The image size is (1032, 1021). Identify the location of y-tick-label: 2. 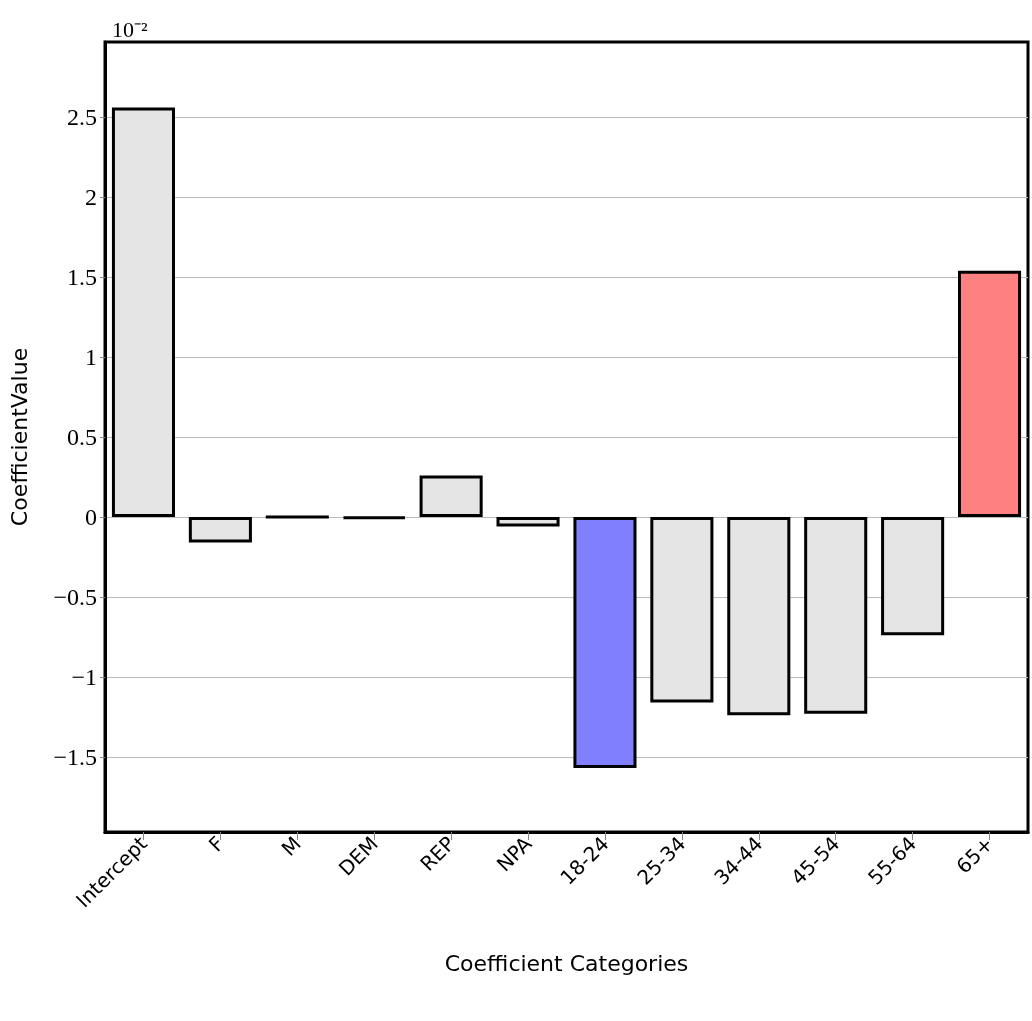
(91, 197).